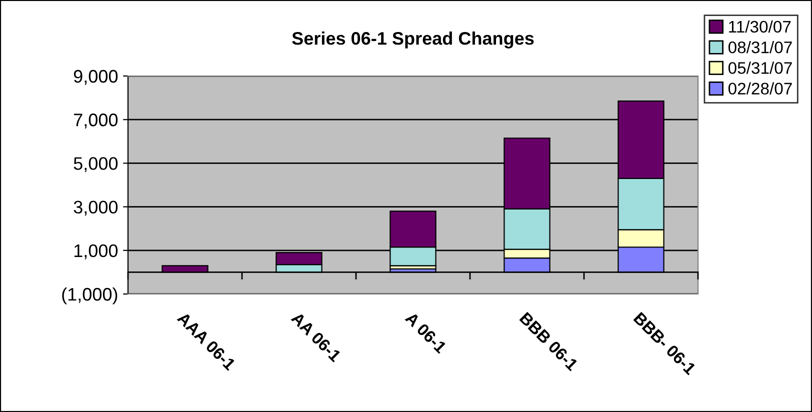  I want to click on legend-label: 05/31/07, so click(760, 68).